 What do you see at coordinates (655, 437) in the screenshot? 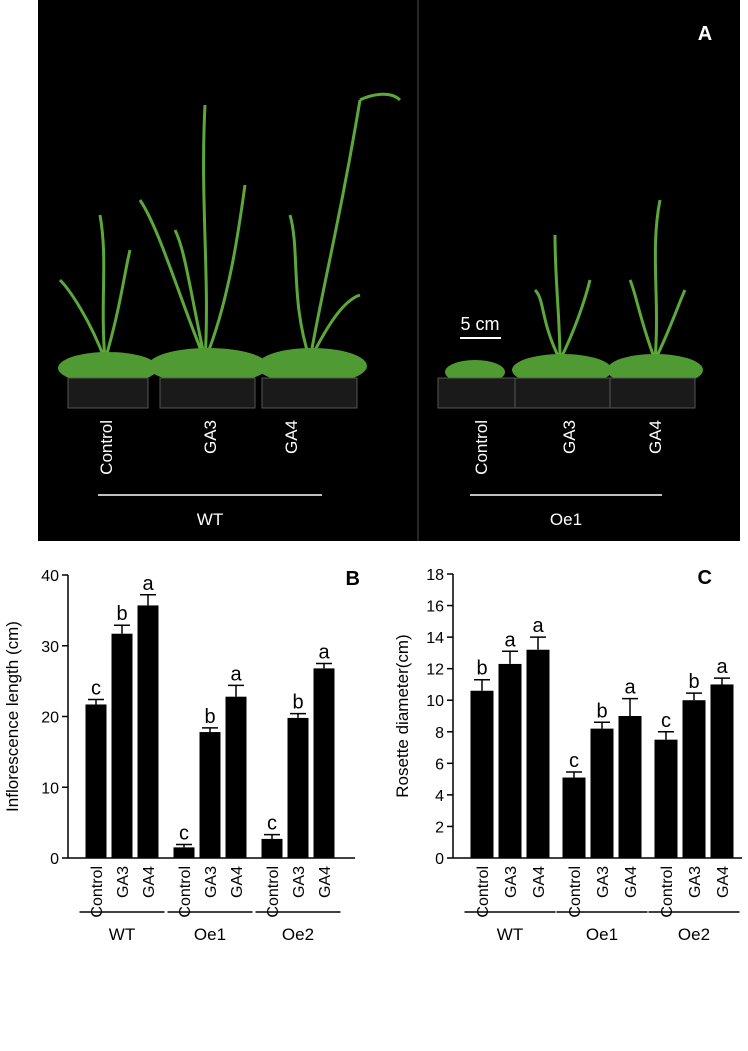
I see `treatment-label: GA4` at bounding box center [655, 437].